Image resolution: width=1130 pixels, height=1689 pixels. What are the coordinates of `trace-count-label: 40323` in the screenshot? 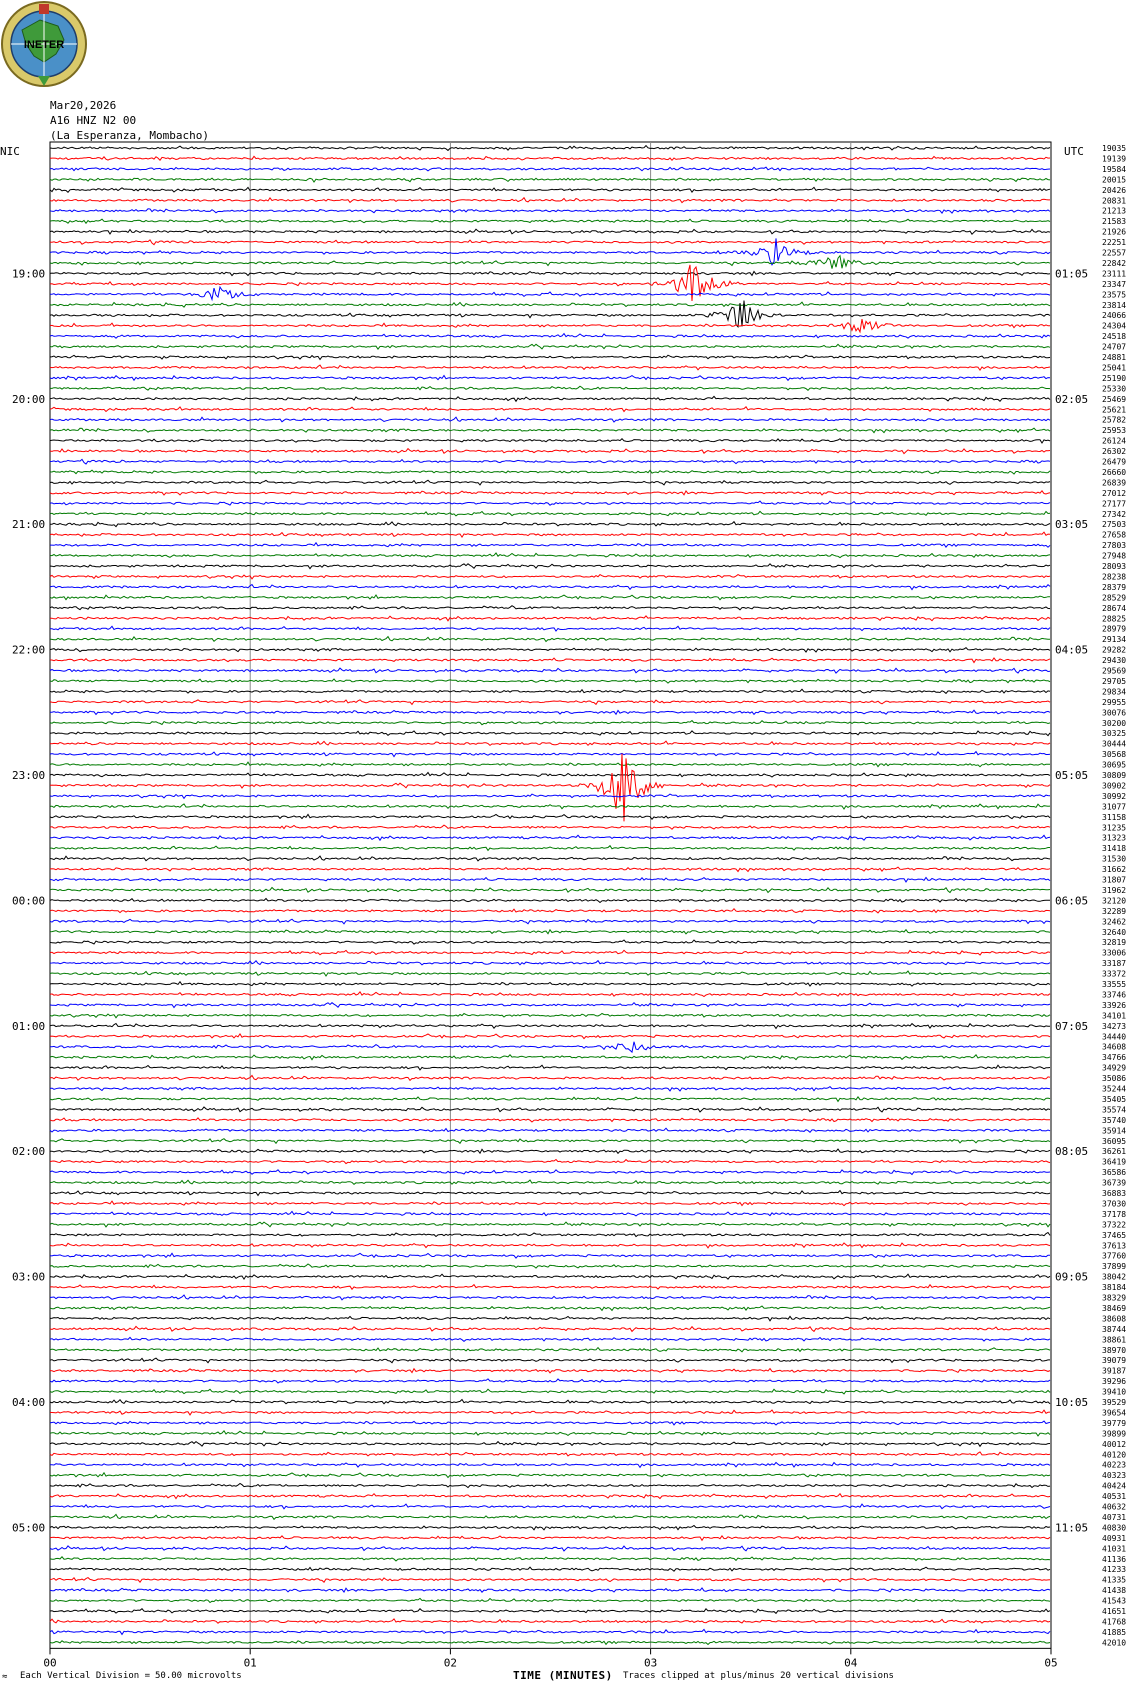 It's located at (1114, 1475).